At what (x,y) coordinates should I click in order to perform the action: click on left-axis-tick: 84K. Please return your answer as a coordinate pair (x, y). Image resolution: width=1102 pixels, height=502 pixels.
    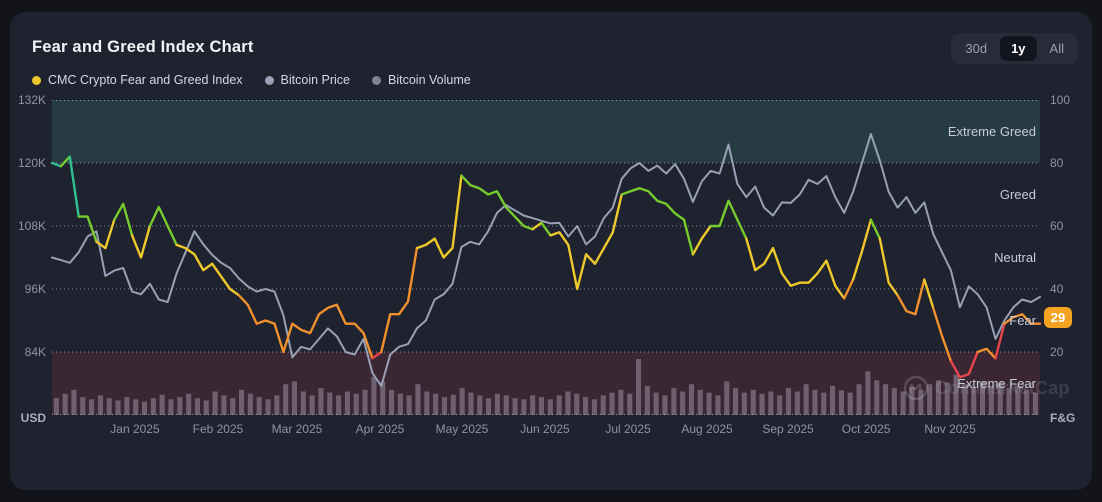
    Looking at the image, I should click on (35, 352).